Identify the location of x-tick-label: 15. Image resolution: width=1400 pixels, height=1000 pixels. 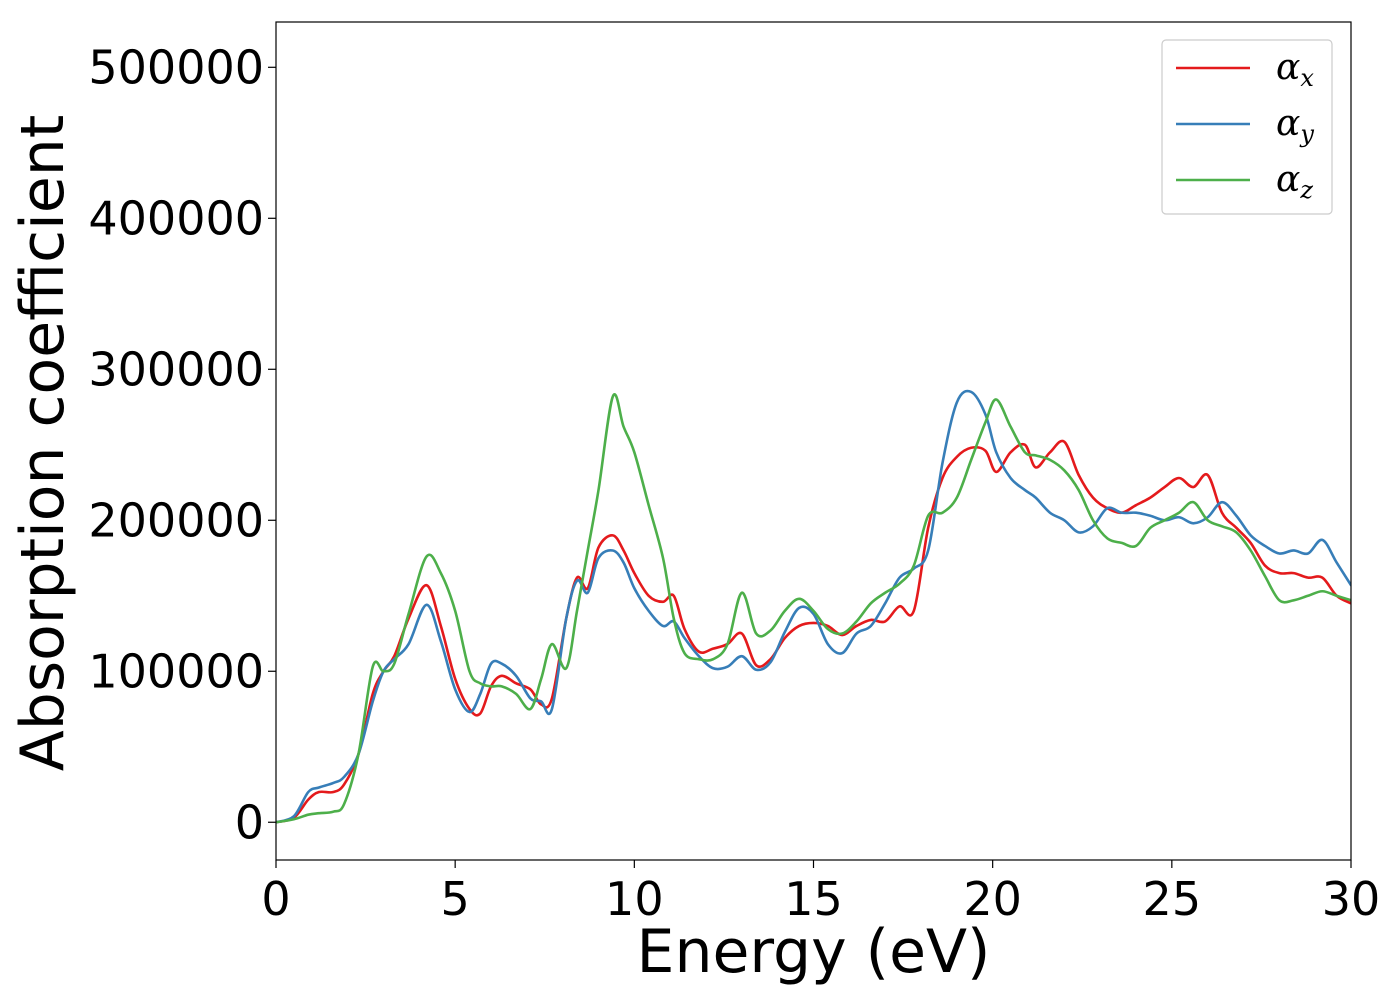
(813, 899).